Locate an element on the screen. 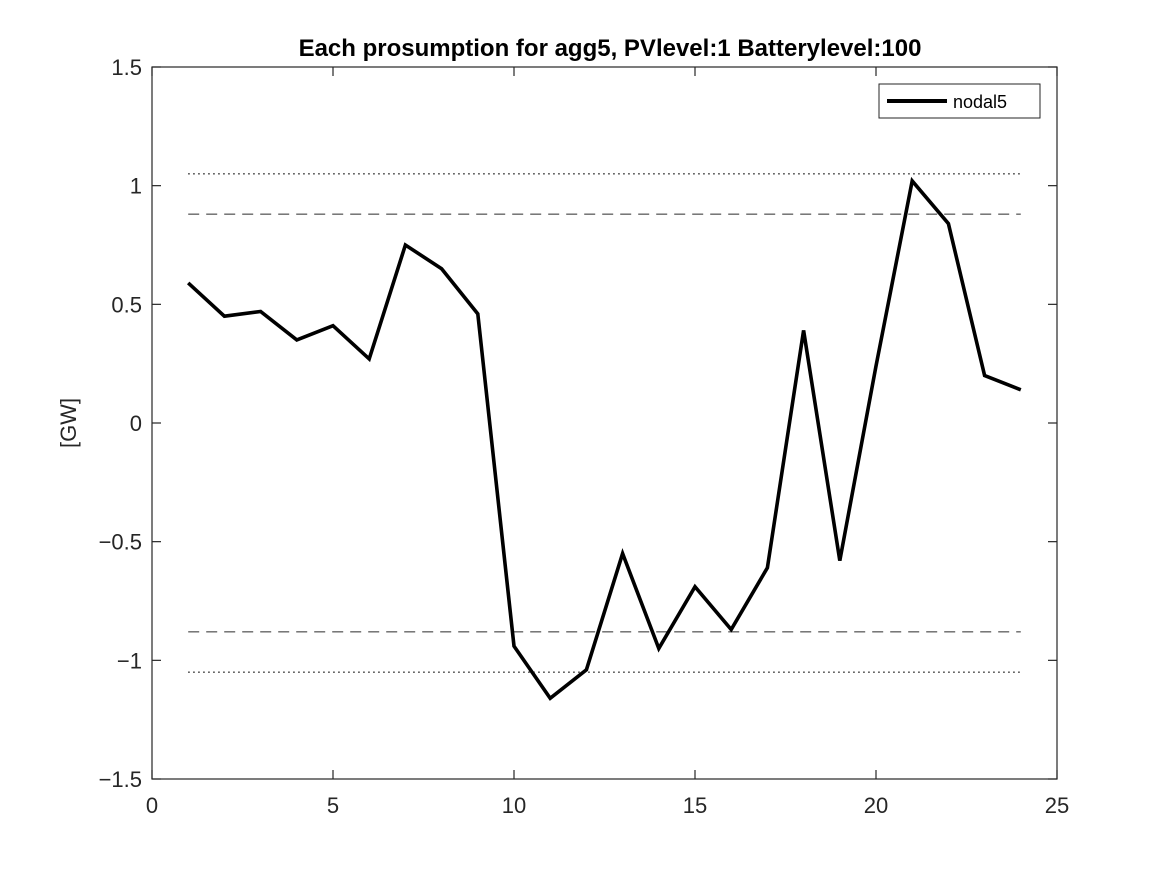  y-tick-label: −1.5 is located at coordinates (120, 779).